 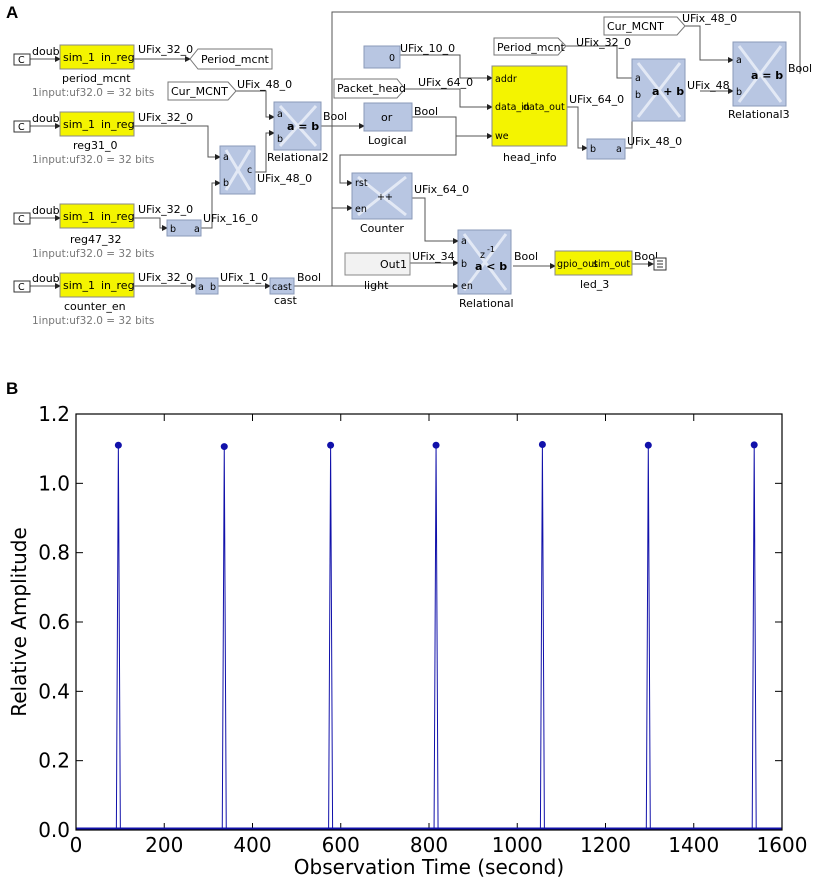 I want to click on gateway-in-icons: C C C C, so click(x=22, y=173).